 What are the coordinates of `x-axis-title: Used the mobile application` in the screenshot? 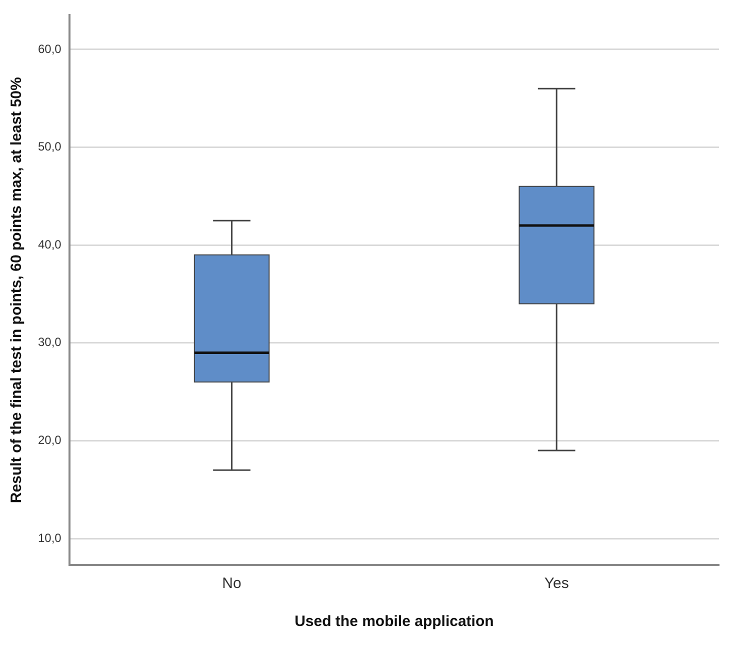 It's located at (394, 621).